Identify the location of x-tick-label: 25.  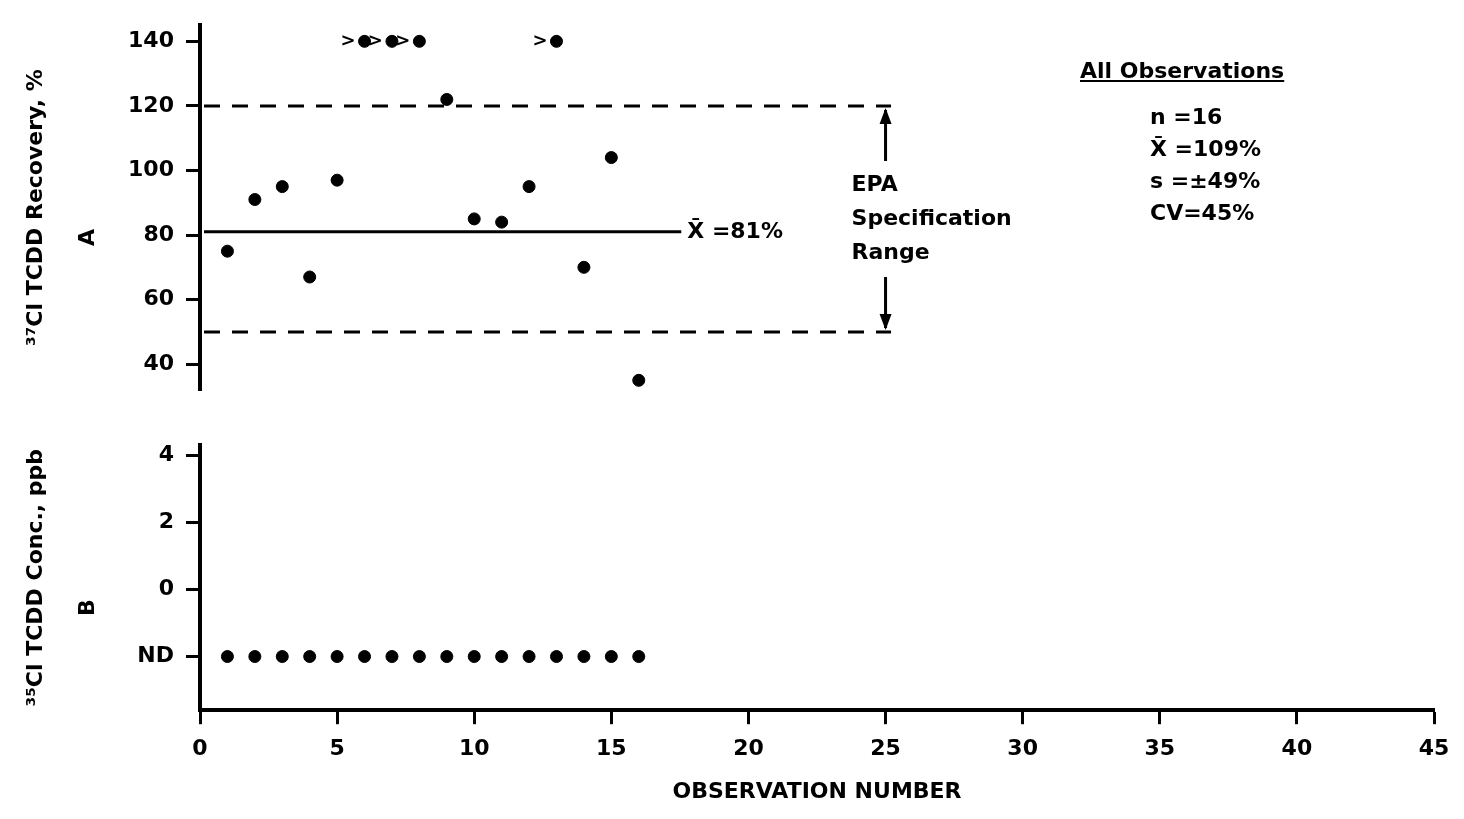
(885, 748).